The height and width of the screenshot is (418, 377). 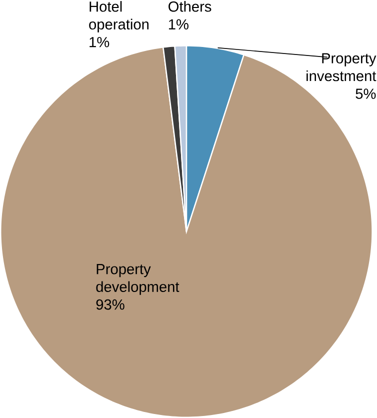 I want to click on data-label: 93%, so click(x=110, y=304).